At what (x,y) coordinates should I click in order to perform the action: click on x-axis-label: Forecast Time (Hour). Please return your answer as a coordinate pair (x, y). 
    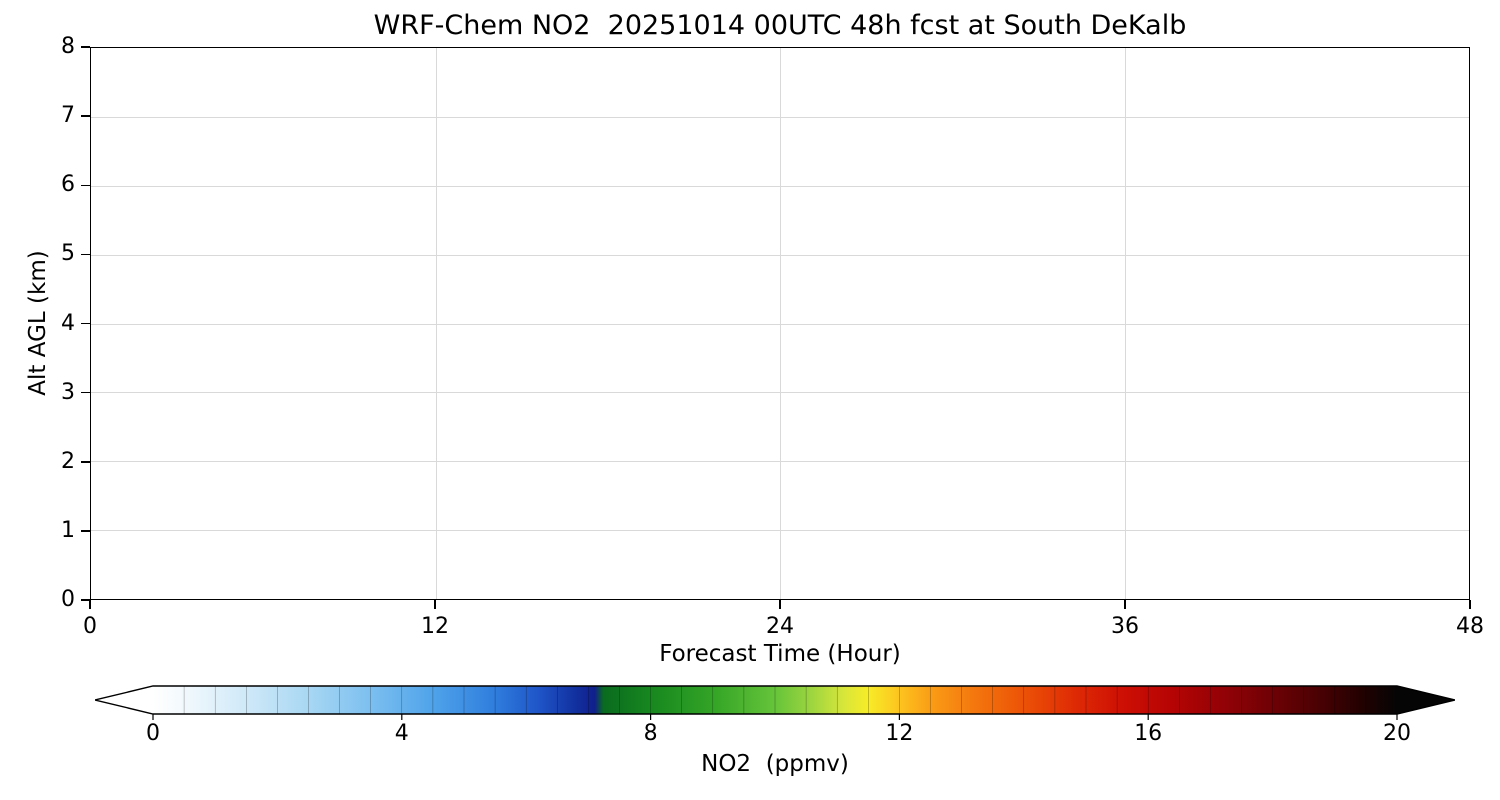
    Looking at the image, I should click on (780, 654).